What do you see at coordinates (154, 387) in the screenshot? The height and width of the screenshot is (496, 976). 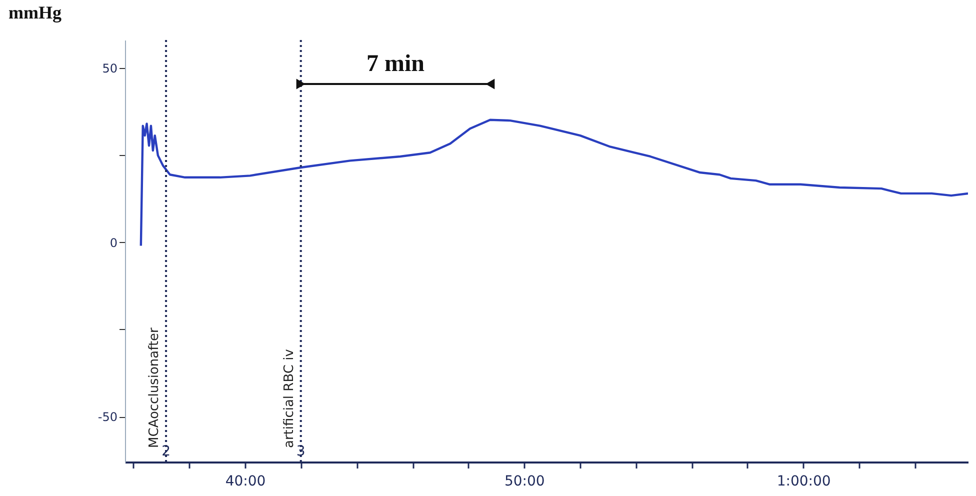 I see `ref-line-label: MCAocclusionafter` at bounding box center [154, 387].